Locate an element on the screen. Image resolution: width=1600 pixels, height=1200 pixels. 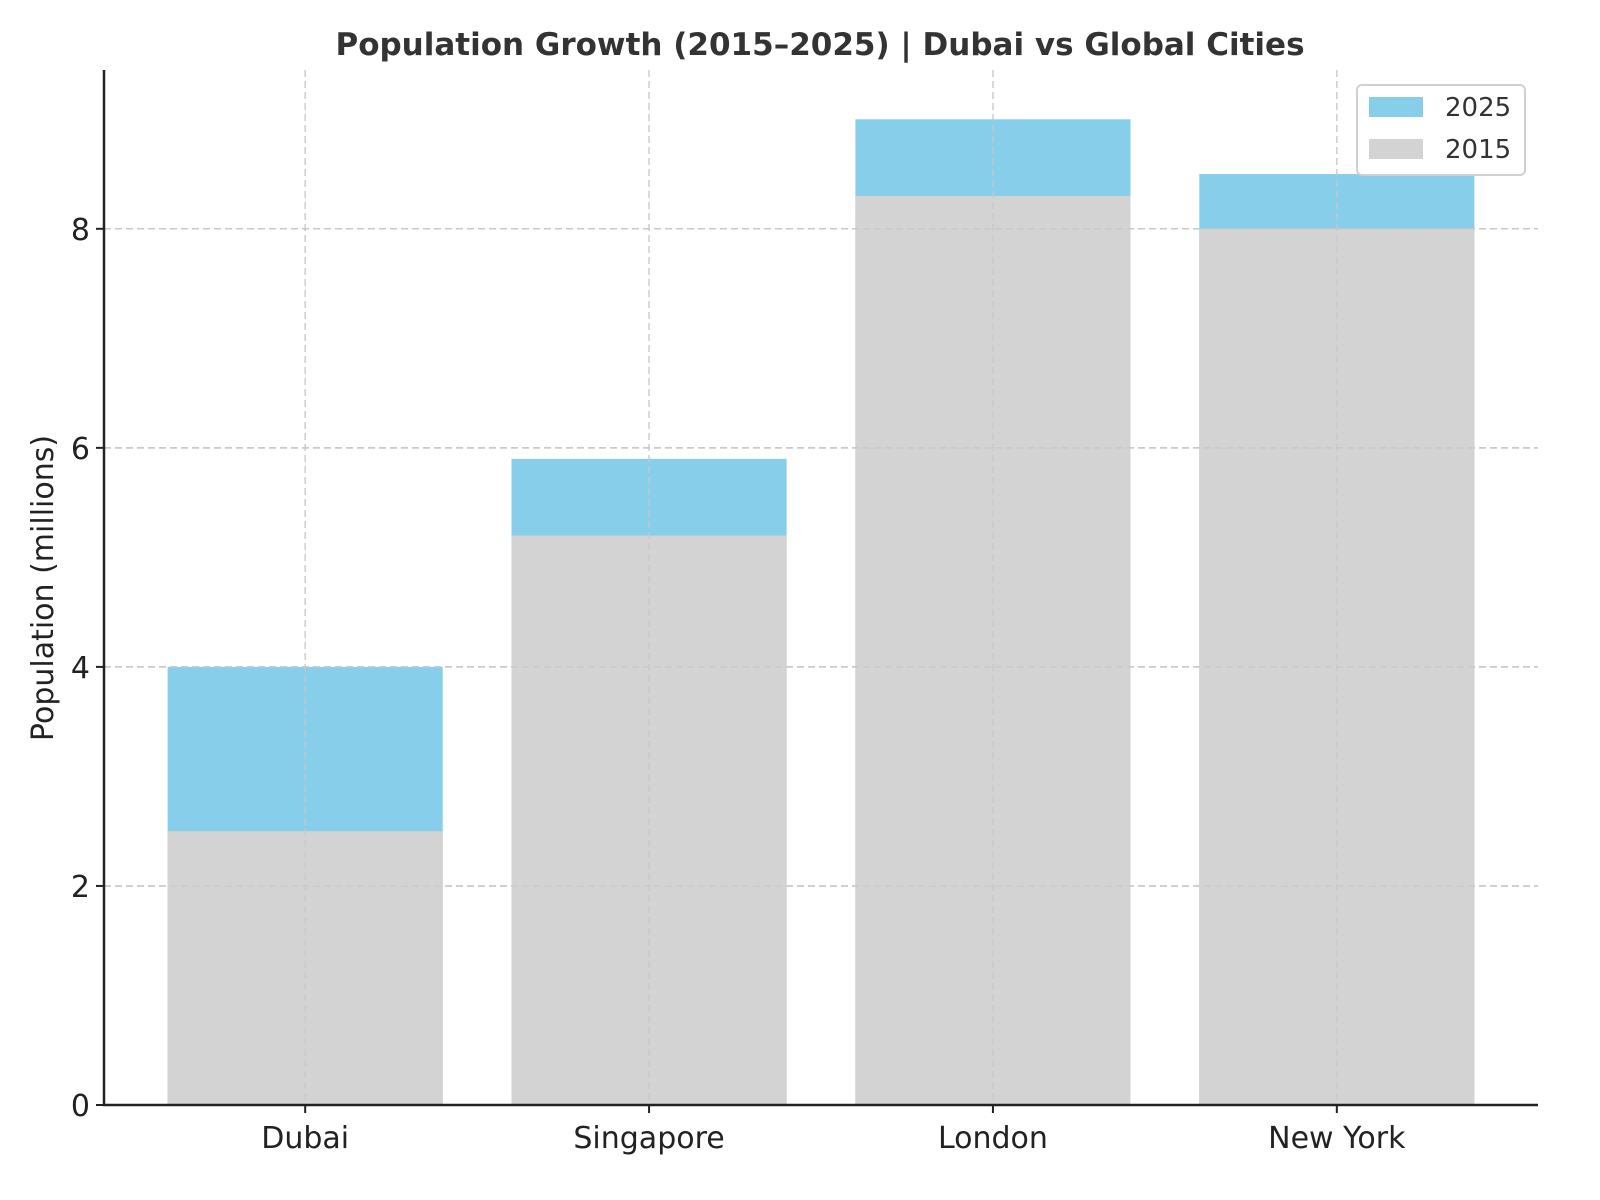
y-tick-label: 4 is located at coordinates (80, 668).